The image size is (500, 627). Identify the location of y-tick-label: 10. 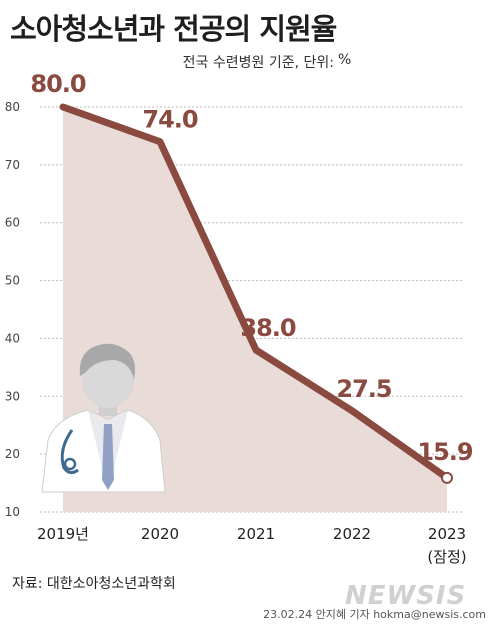
(12, 512).